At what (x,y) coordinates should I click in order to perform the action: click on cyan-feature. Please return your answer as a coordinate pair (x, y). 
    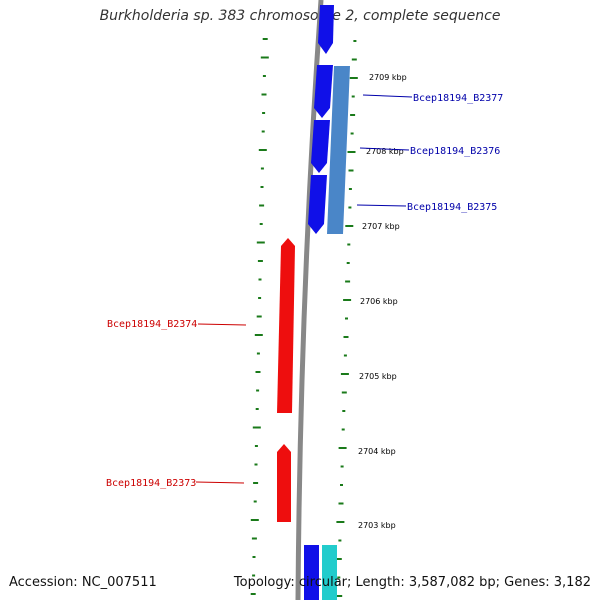
    Looking at the image, I should click on (329, 572).